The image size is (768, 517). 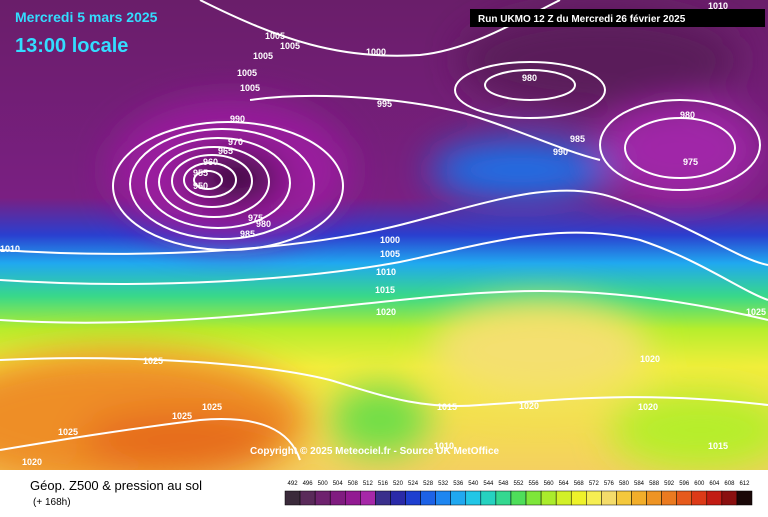 I want to click on scale-label: 540, so click(x=473, y=484).